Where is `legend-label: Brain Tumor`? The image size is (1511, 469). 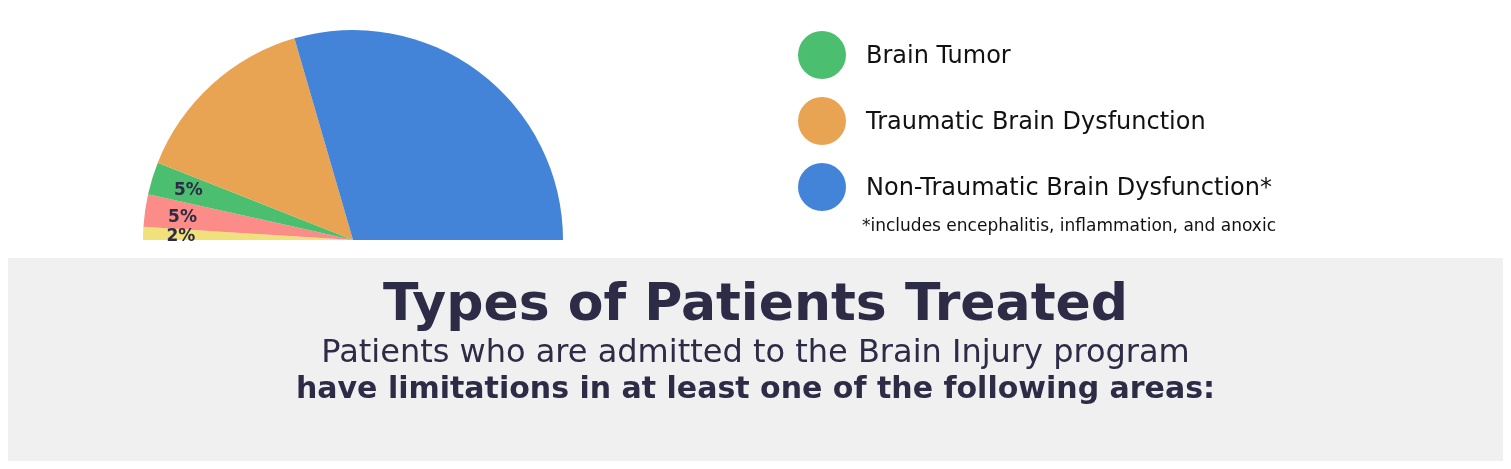 legend-label: Brain Tumor is located at coordinates (938, 55).